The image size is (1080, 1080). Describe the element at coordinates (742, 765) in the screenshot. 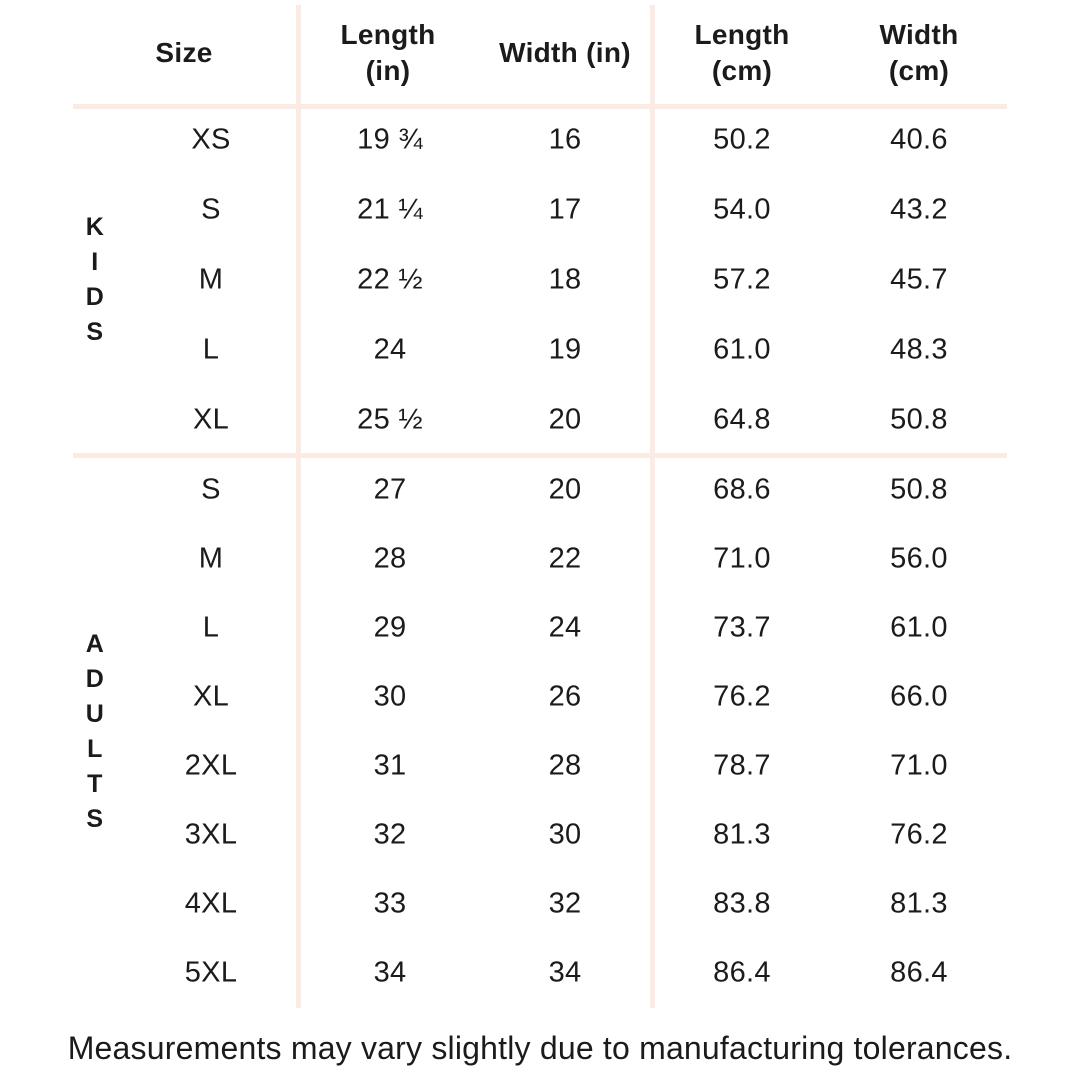

I see `cell-length-cm: 78.7` at that location.